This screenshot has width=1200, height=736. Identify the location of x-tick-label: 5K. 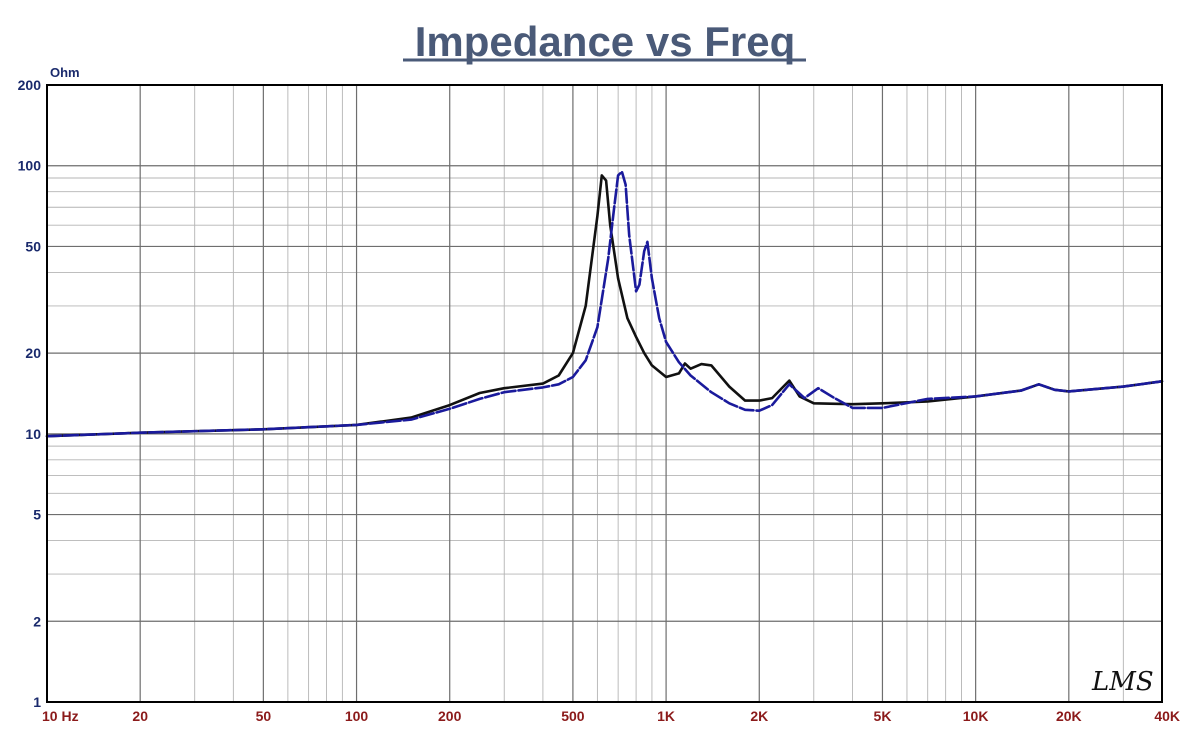
(883, 716).